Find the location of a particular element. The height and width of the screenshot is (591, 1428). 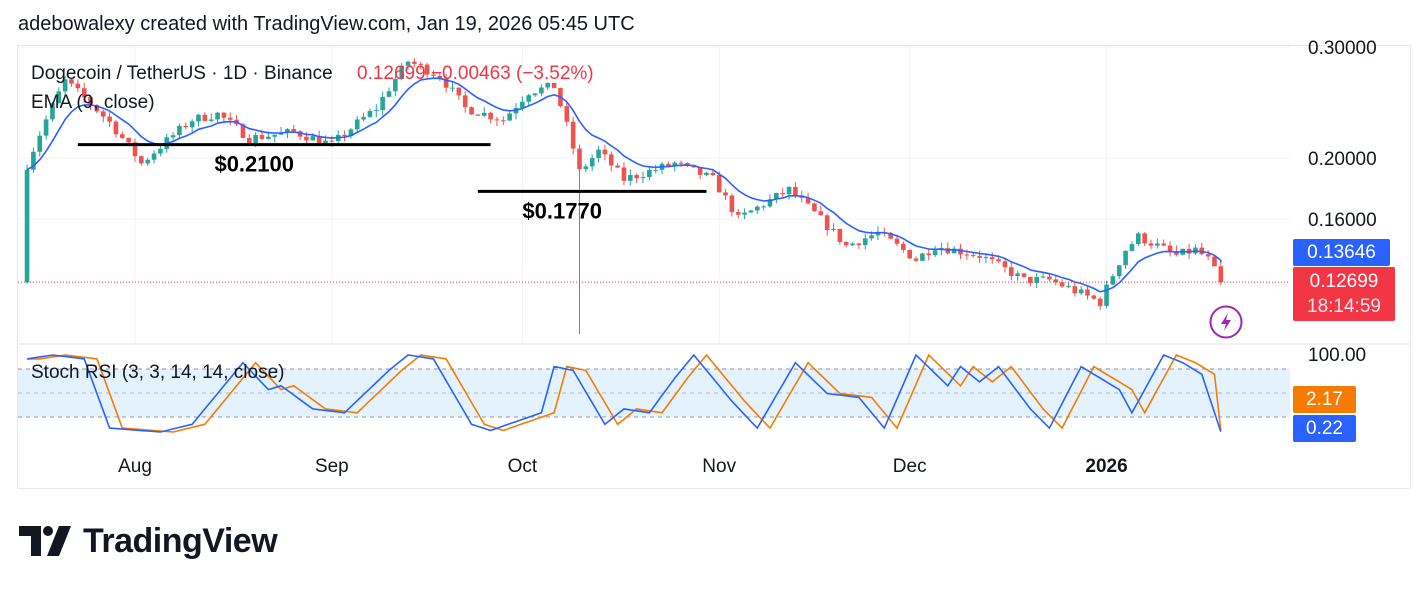

level-label: $0.1770 is located at coordinates (562, 210).